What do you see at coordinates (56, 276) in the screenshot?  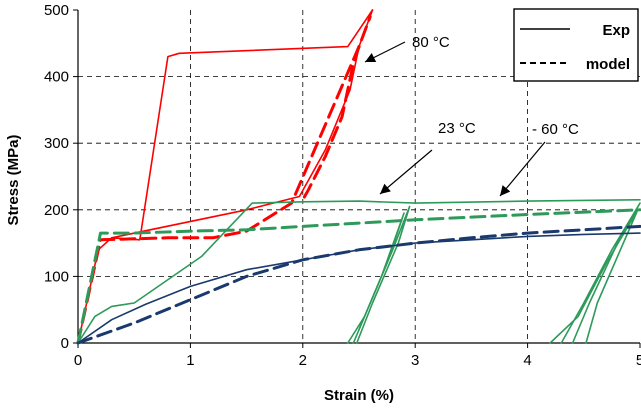 I see `y-tick-label: 100` at bounding box center [56, 276].